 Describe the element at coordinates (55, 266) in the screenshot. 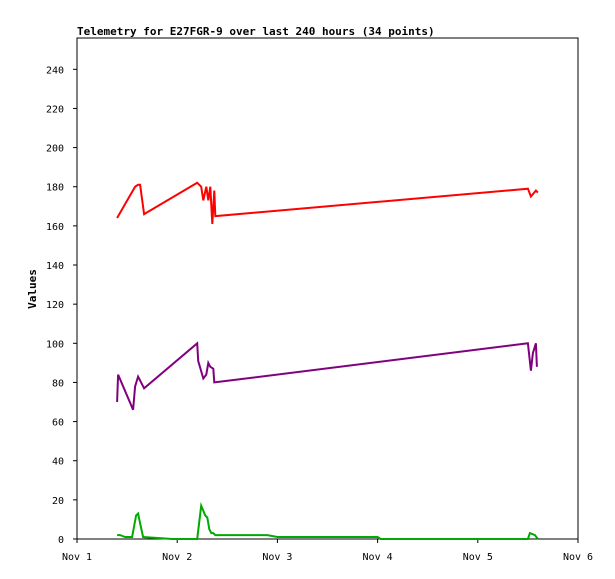

I see `y-tick-label: 140` at that location.